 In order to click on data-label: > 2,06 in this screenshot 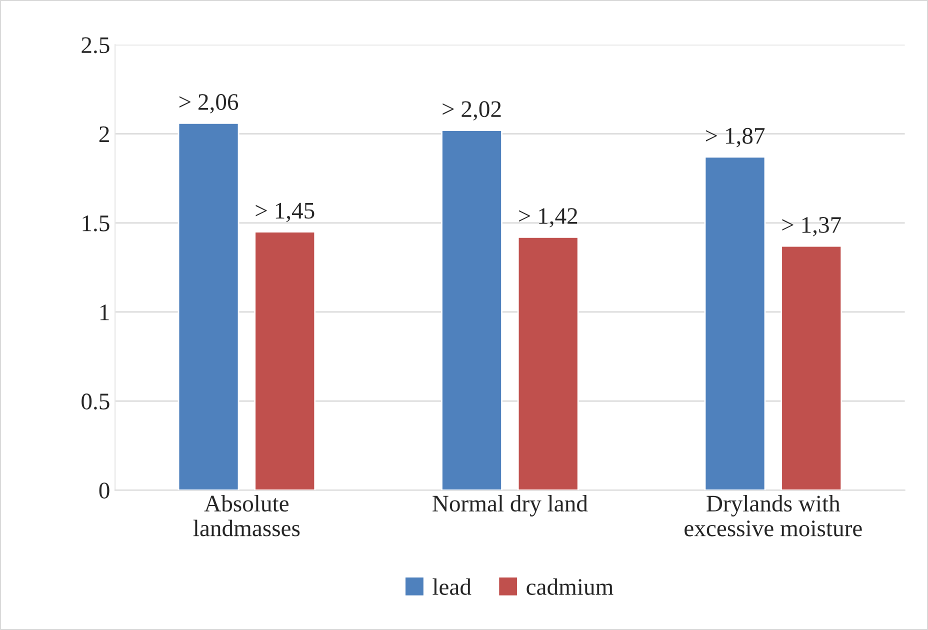, I will do `click(208, 104)`.